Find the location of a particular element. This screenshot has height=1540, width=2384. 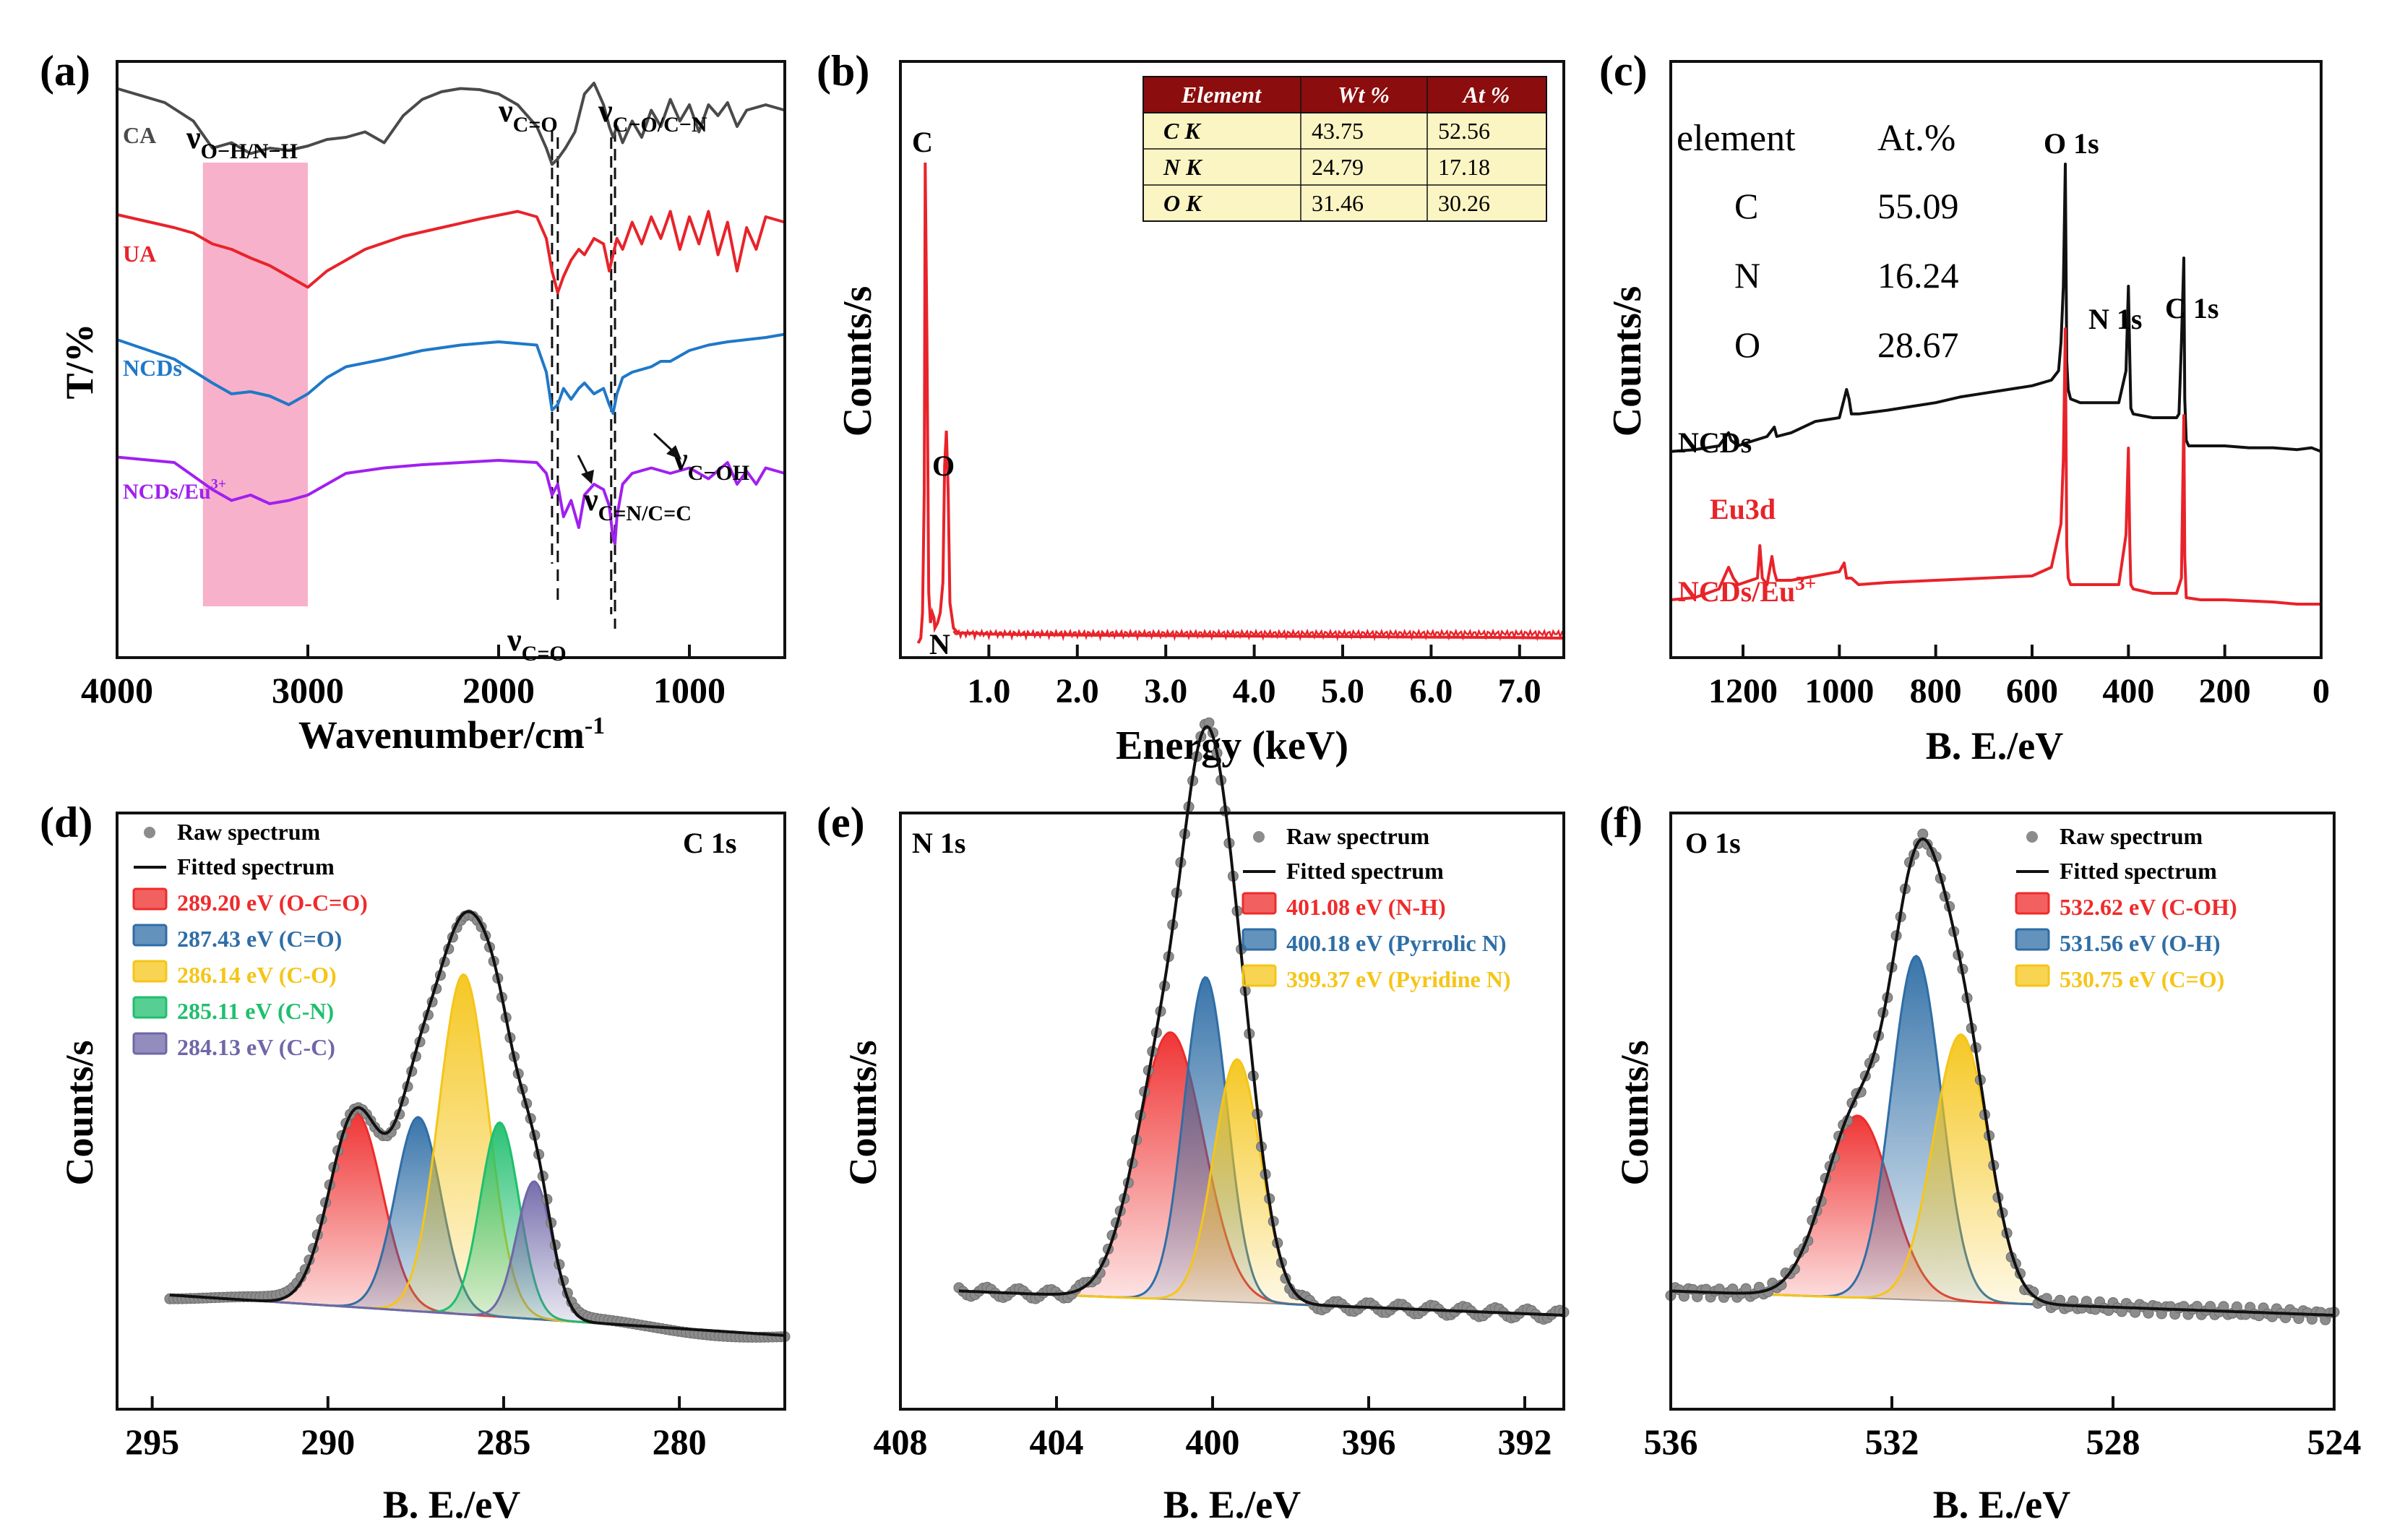

panel-c-frame is located at coordinates (1996, 359).